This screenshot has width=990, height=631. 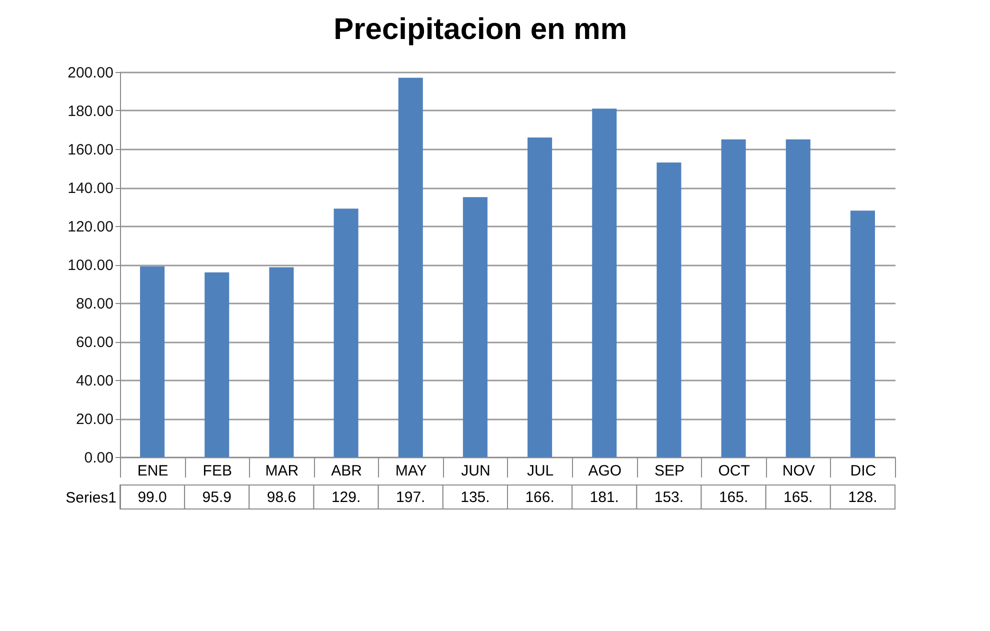 I want to click on y-tick-label: 60.00, so click(x=95, y=342).